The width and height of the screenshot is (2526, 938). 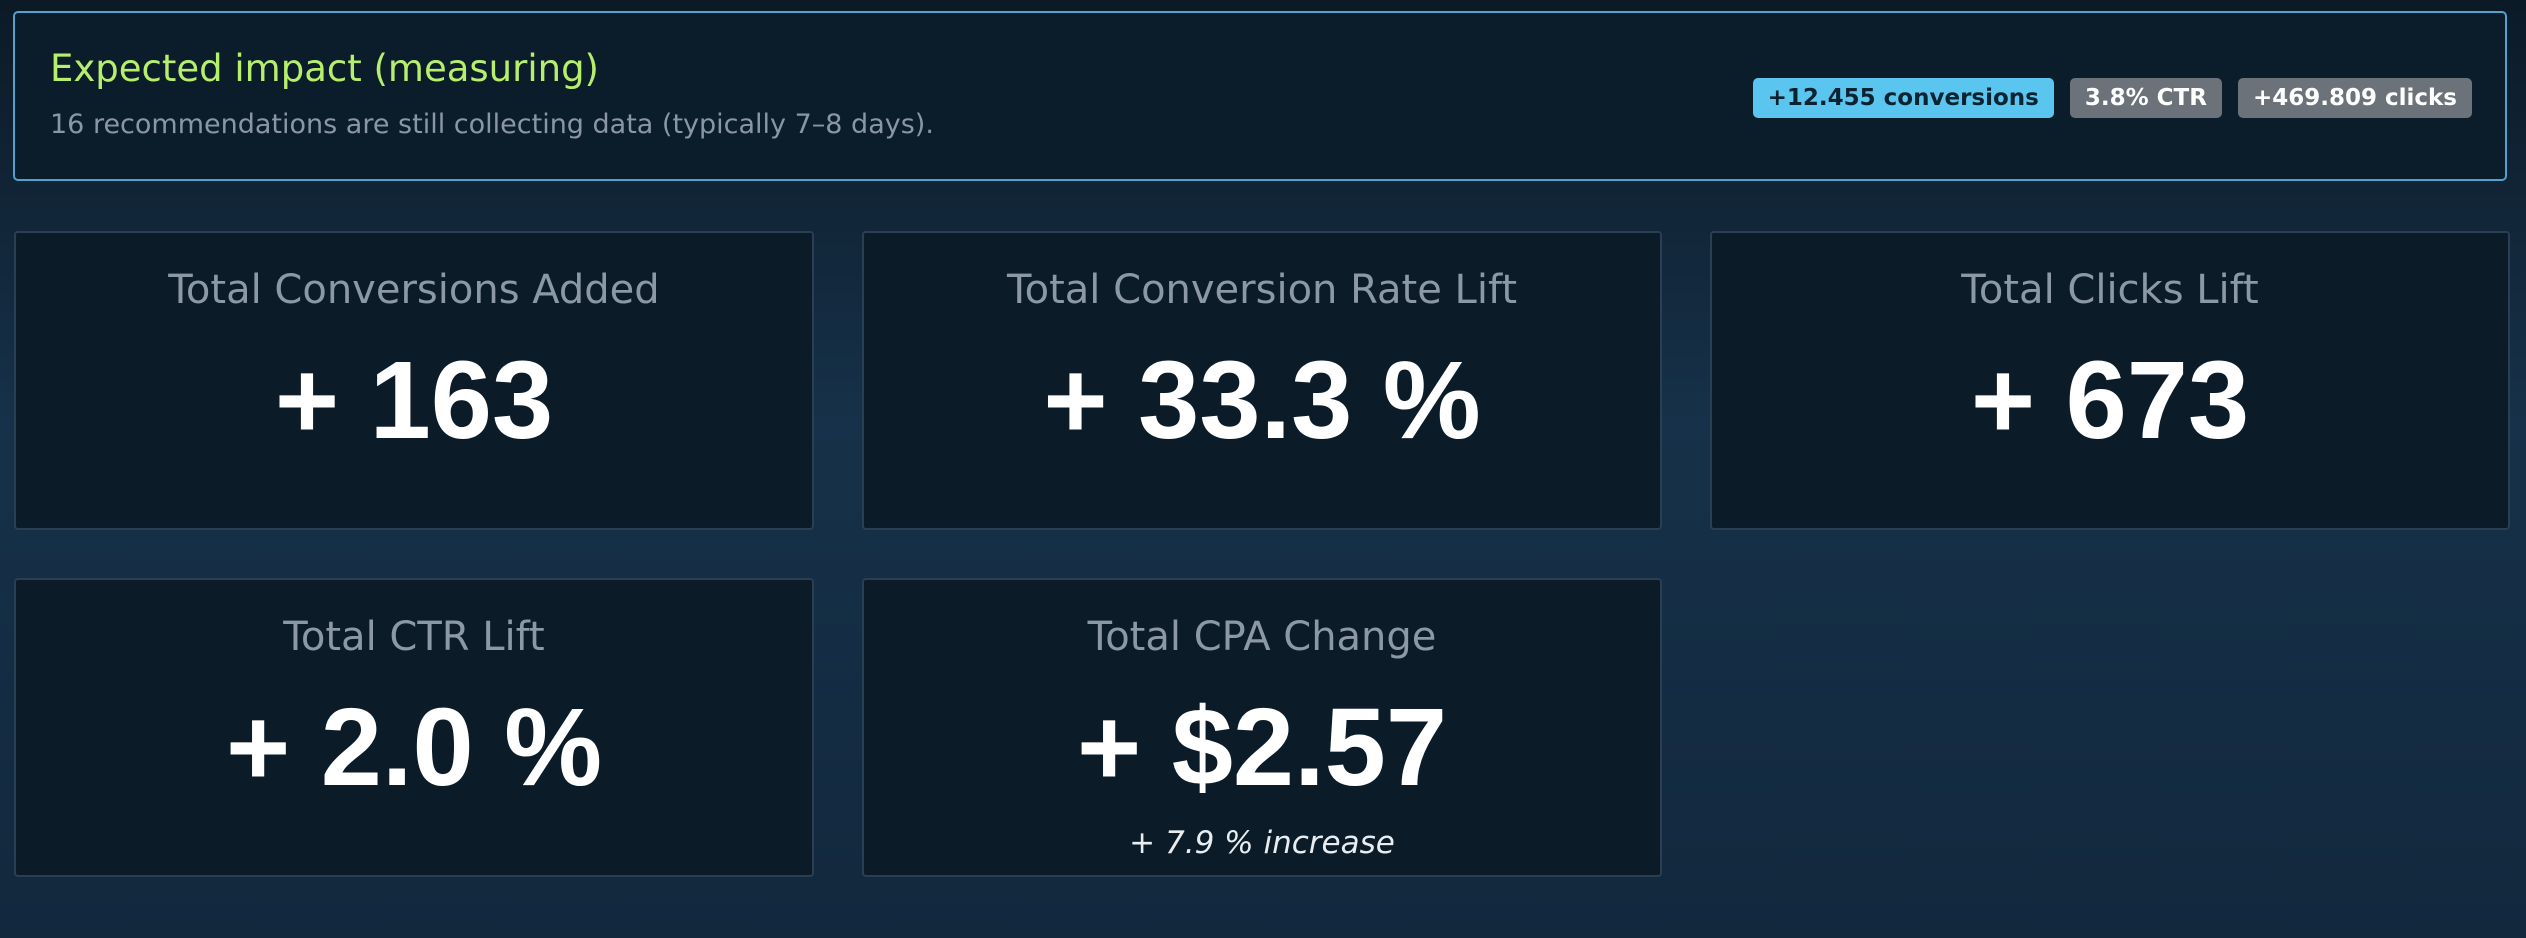 I want to click on clicks-badge: +469.809 clicks, so click(x=2354, y=98).